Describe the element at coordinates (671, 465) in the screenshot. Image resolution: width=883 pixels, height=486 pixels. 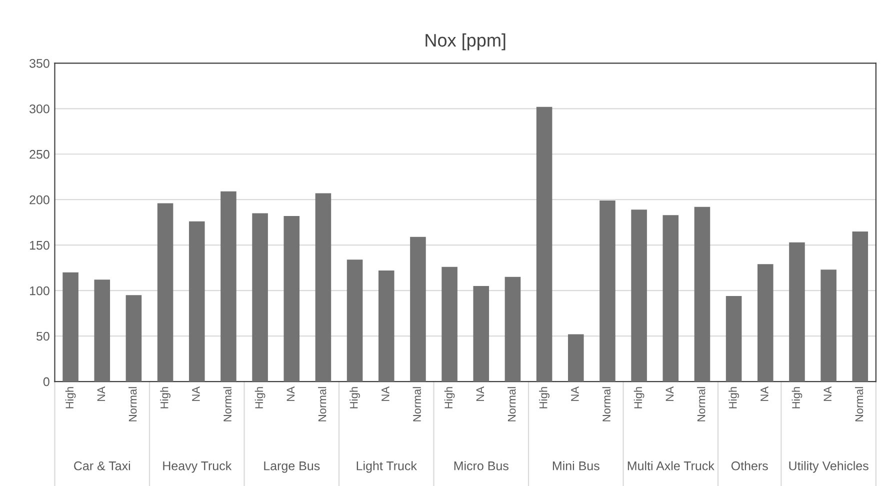
I see `text: Multi Axle Truck` at that location.